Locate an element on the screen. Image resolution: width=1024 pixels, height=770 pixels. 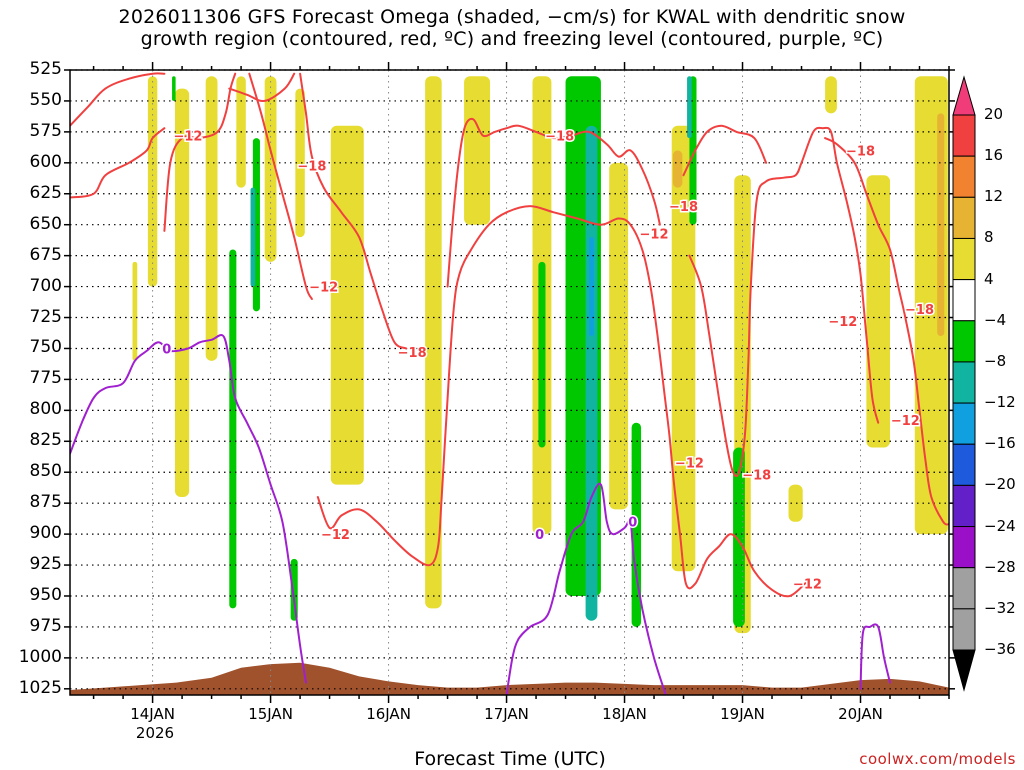
y-tick-label: 600 is located at coordinates (45, 161).